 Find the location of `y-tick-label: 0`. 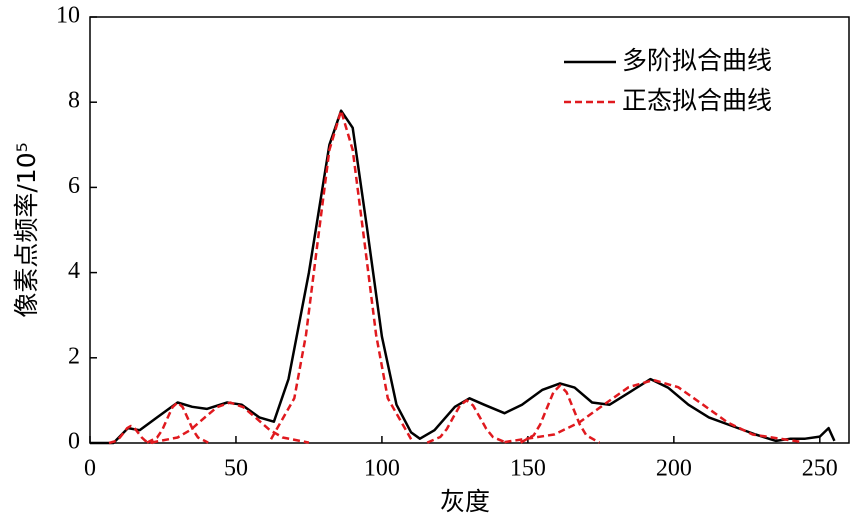

y-tick-label: 0 is located at coordinates (74, 442).